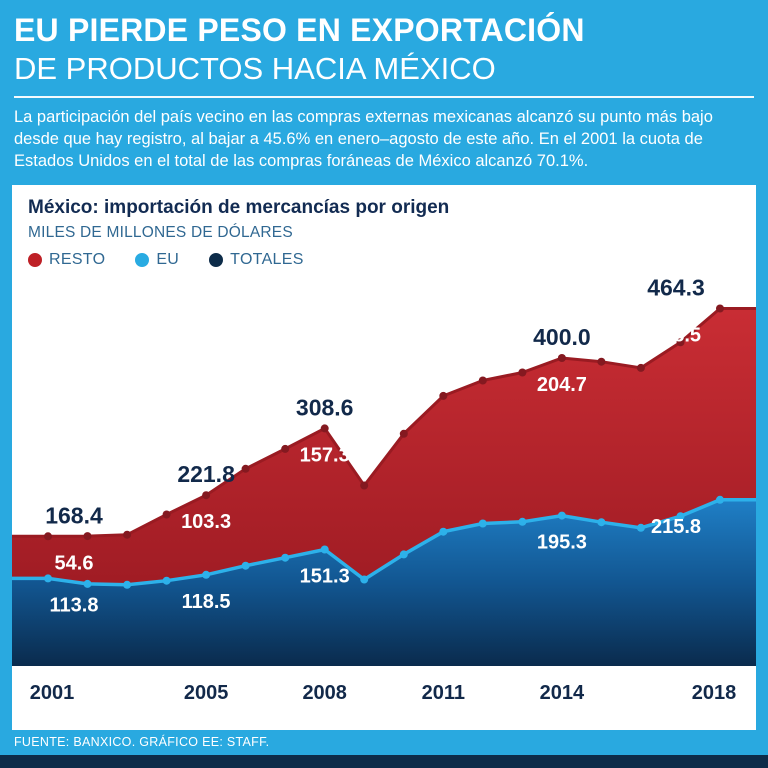  What do you see at coordinates (255, 68) in the screenshot?
I see `headline-light: DE PRODUCTOS HACIA MÉXICO` at bounding box center [255, 68].